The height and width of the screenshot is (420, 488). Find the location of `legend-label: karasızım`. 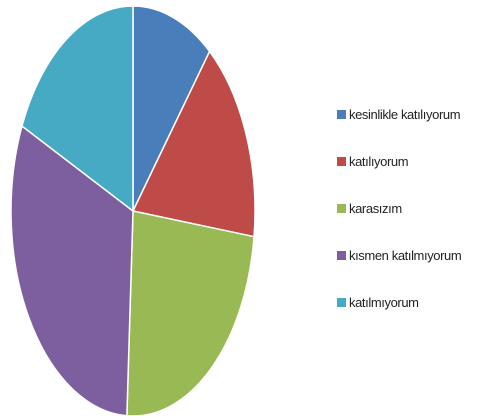

legend-label: karasızım is located at coordinates (375, 208).